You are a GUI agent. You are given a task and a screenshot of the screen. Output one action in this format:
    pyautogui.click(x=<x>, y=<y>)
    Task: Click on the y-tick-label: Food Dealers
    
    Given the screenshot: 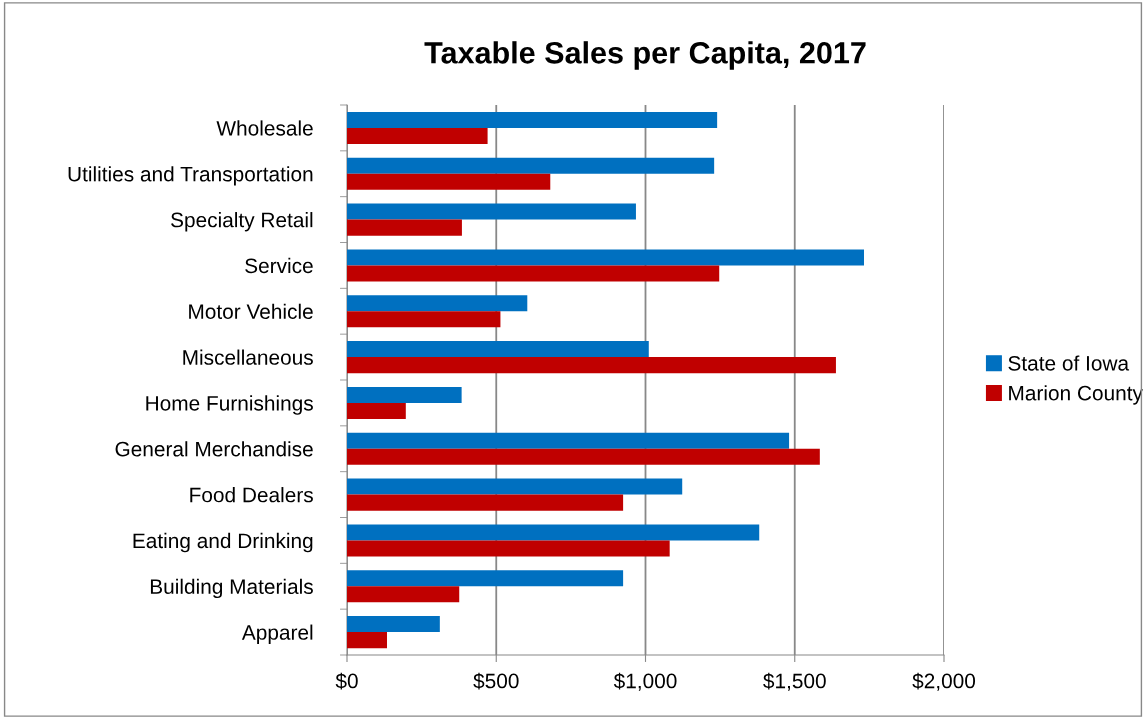 What is the action you would take?
    pyautogui.click(x=251, y=495)
    